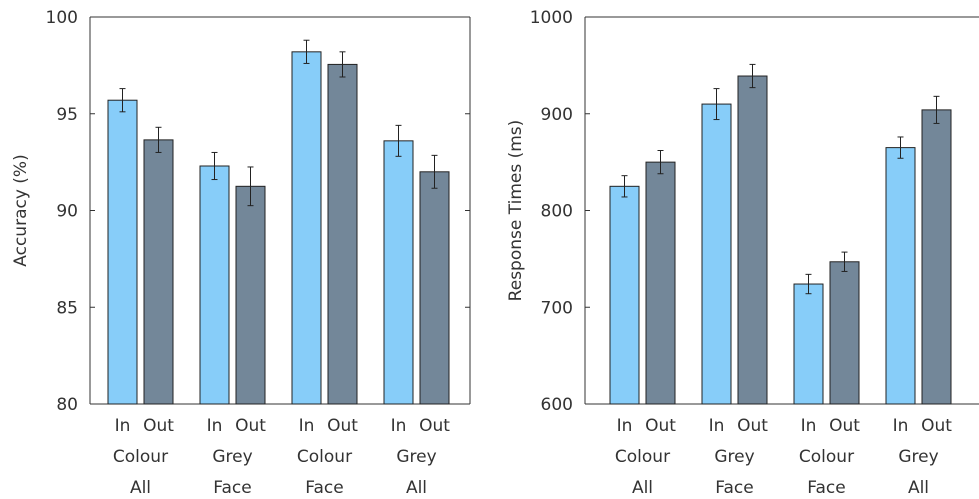 This screenshot has height=499, width=979. What do you see at coordinates (67, 405) in the screenshot?
I see `y-tick-label: 80` at bounding box center [67, 405].